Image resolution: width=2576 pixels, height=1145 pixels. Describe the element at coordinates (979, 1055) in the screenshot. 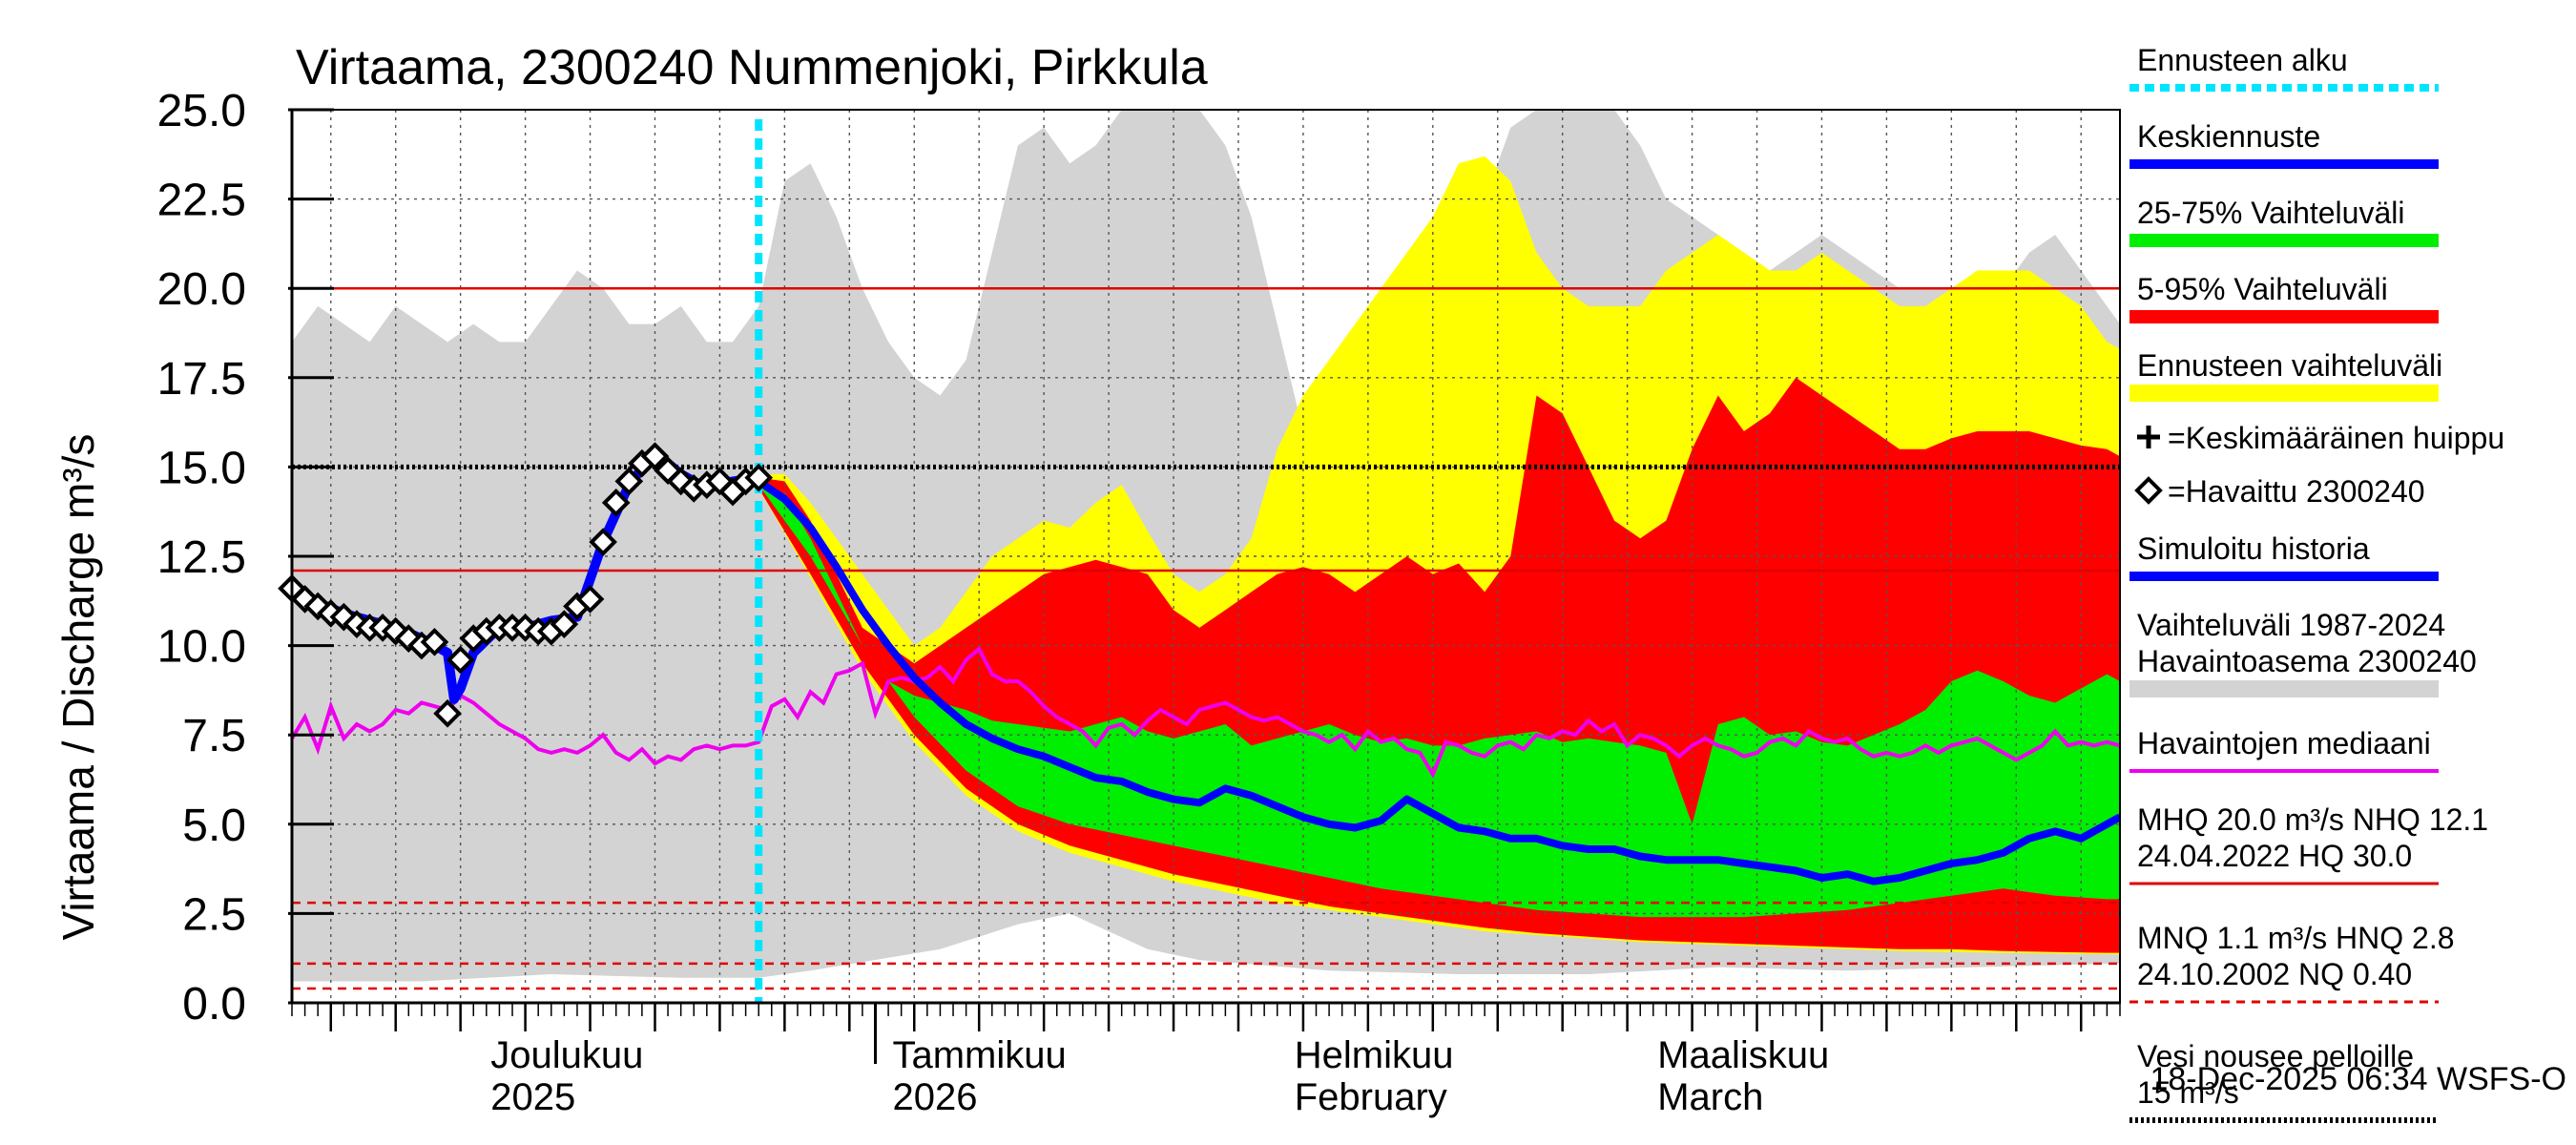

I see `month-label: Tammikuu` at that location.